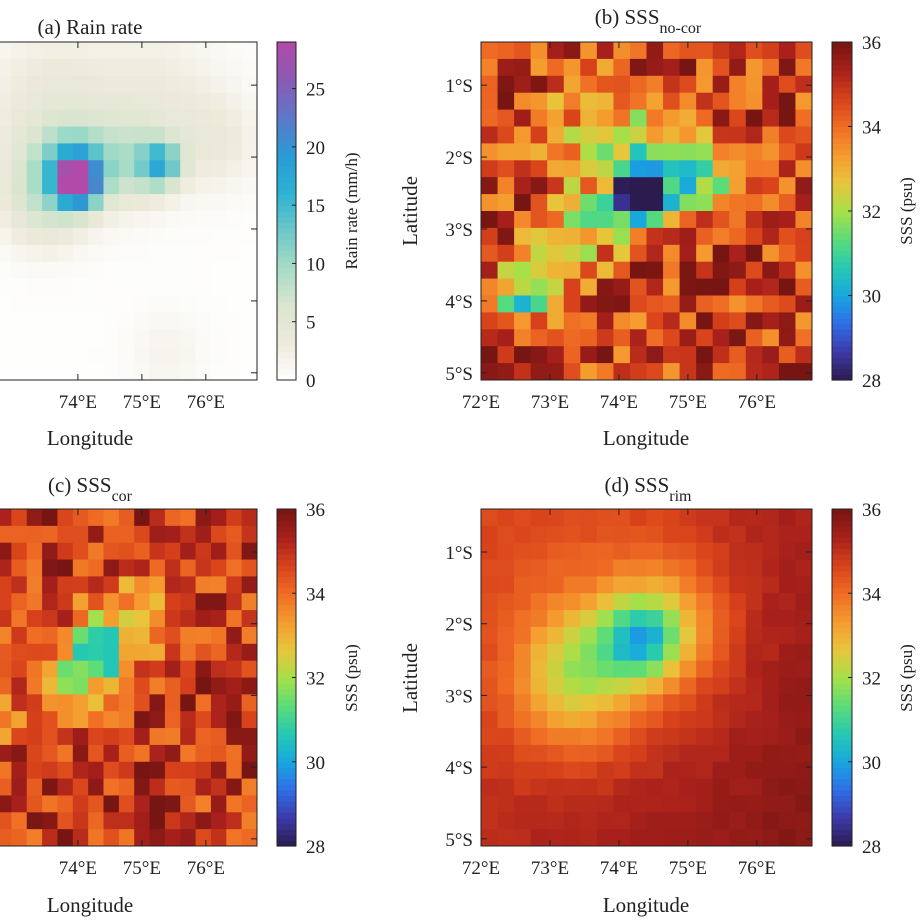 The width and height of the screenshot is (924, 924). Describe the element at coordinates (129, 677) in the screenshot. I see `plot-frame` at that location.